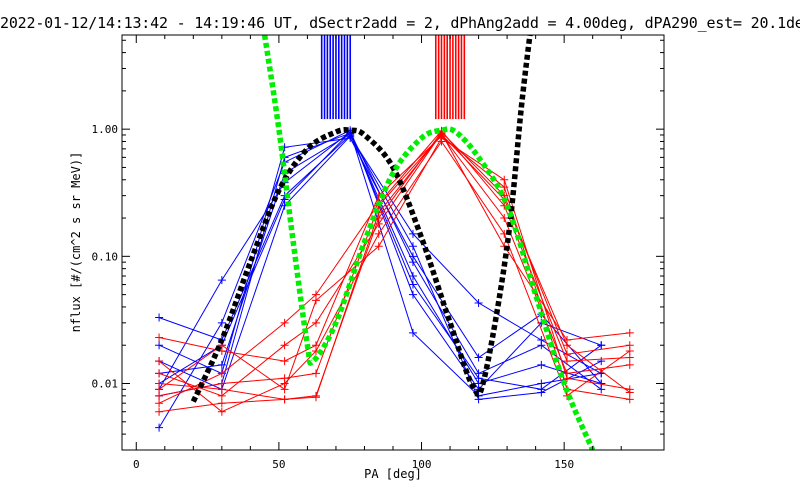  Describe the element at coordinates (105, 256) in the screenshot. I see `y-tick-label-1: 0.10` at that location.